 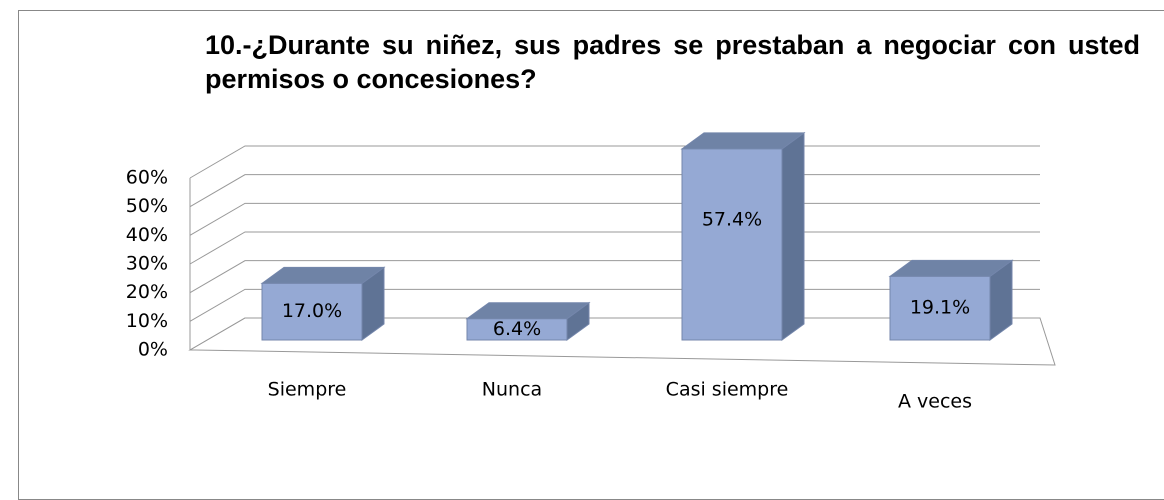 What do you see at coordinates (147, 292) in the screenshot?
I see `y-tick-label: 20%` at bounding box center [147, 292].